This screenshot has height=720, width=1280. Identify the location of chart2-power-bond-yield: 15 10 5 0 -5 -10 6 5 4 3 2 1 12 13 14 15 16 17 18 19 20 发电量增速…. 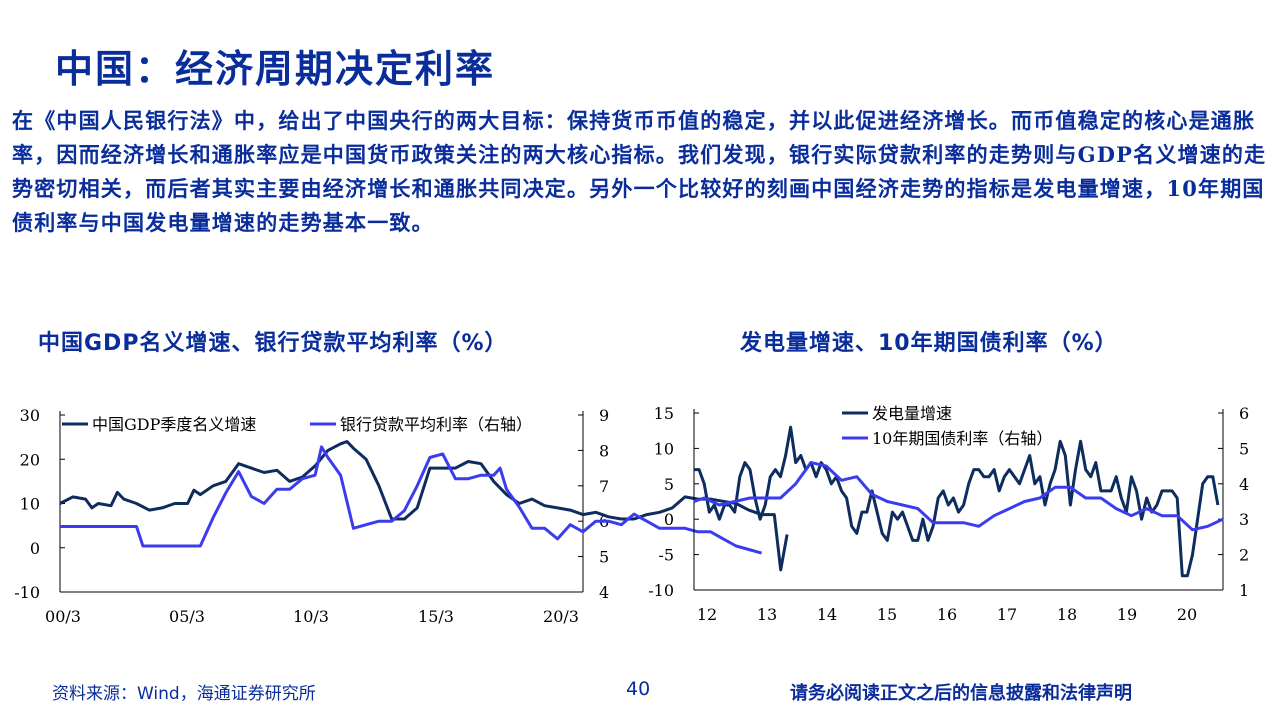
(948, 514).